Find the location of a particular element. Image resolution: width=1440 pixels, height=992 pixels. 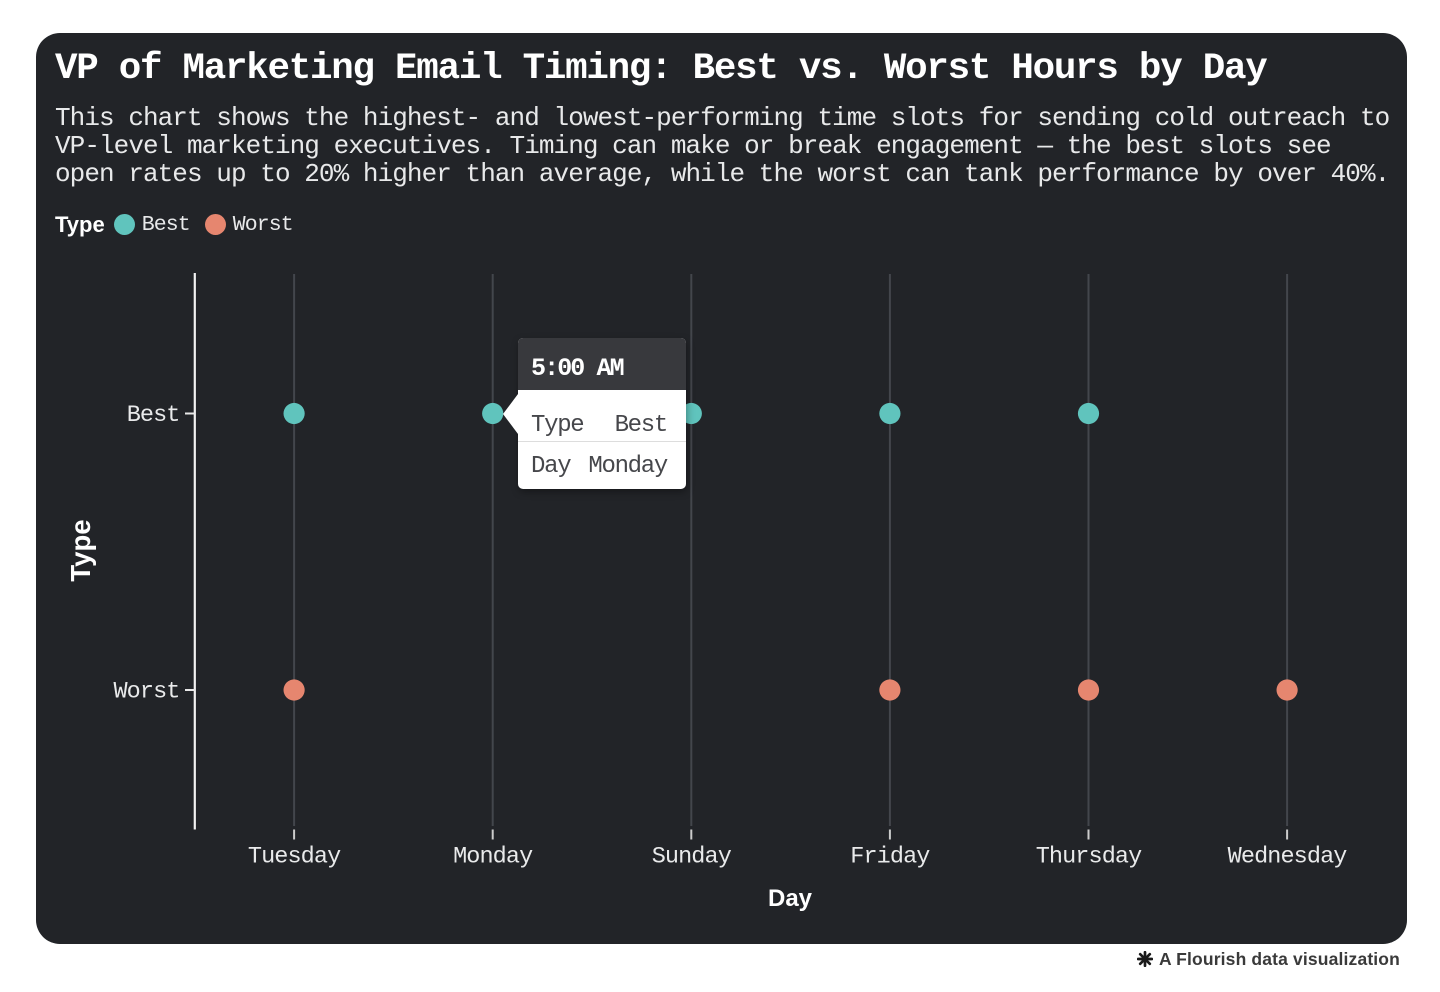

svg-text: Monday is located at coordinates (493, 857).